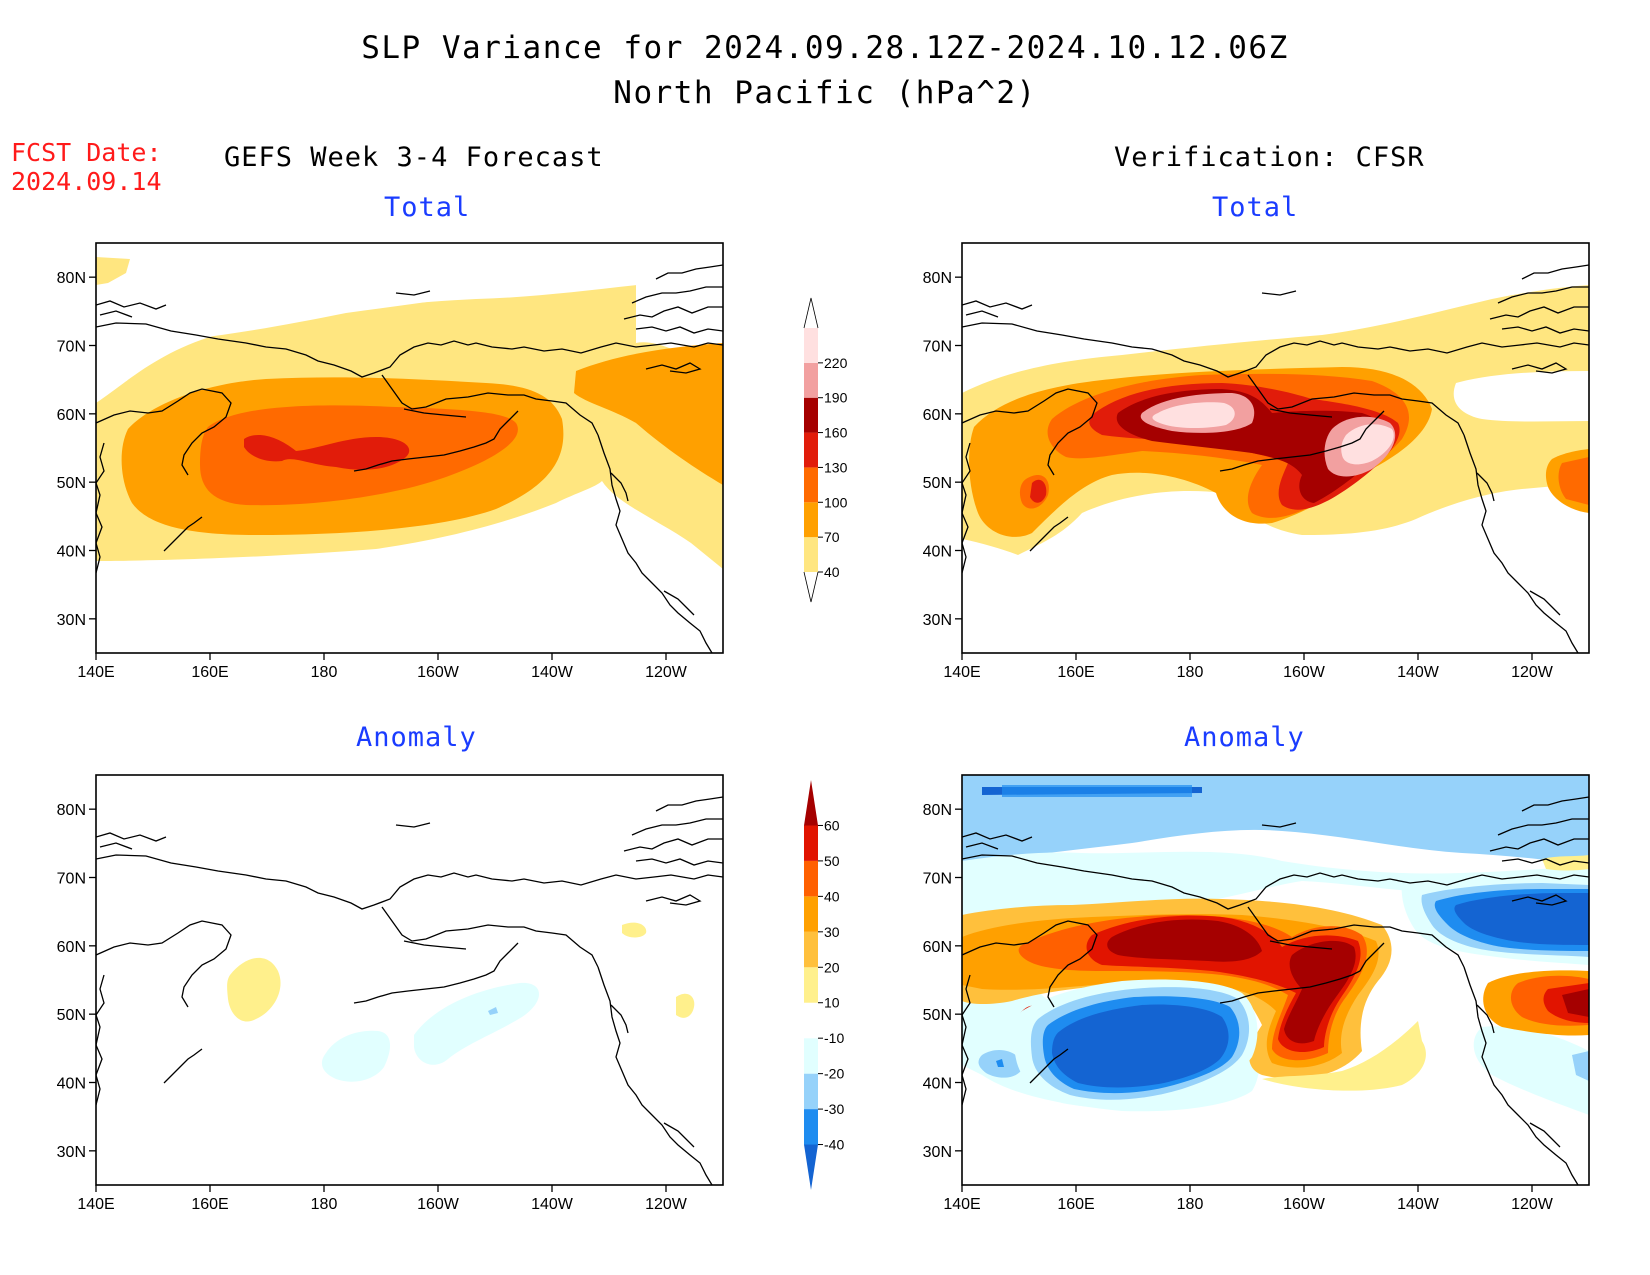 The width and height of the screenshot is (1650, 1275). What do you see at coordinates (836, 398) in the screenshot?
I see `colorbar-label: 190` at bounding box center [836, 398].